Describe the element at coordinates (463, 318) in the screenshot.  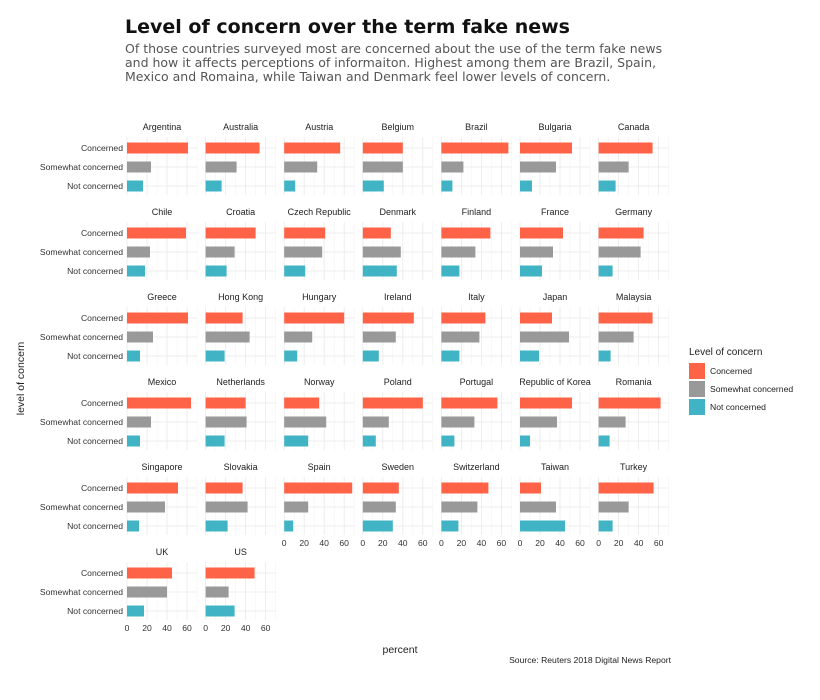
I see `bar-italy-concerned` at that location.